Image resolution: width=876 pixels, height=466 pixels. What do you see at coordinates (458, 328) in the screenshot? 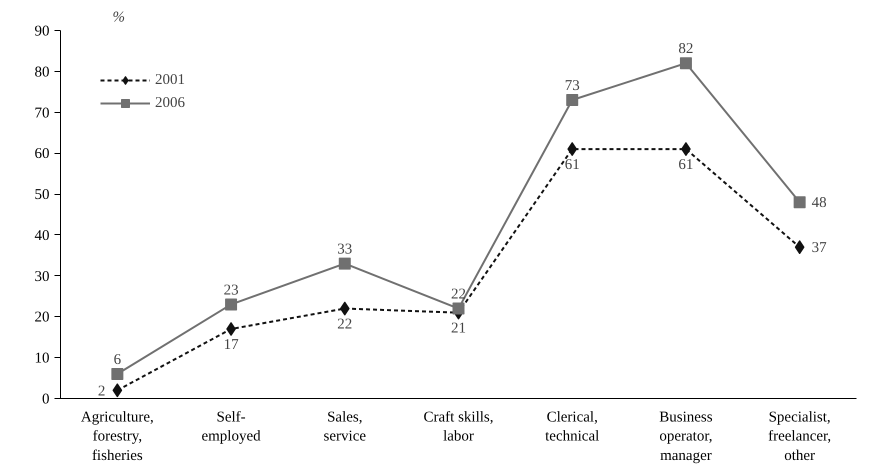
I see `data-label: 21` at bounding box center [458, 328].